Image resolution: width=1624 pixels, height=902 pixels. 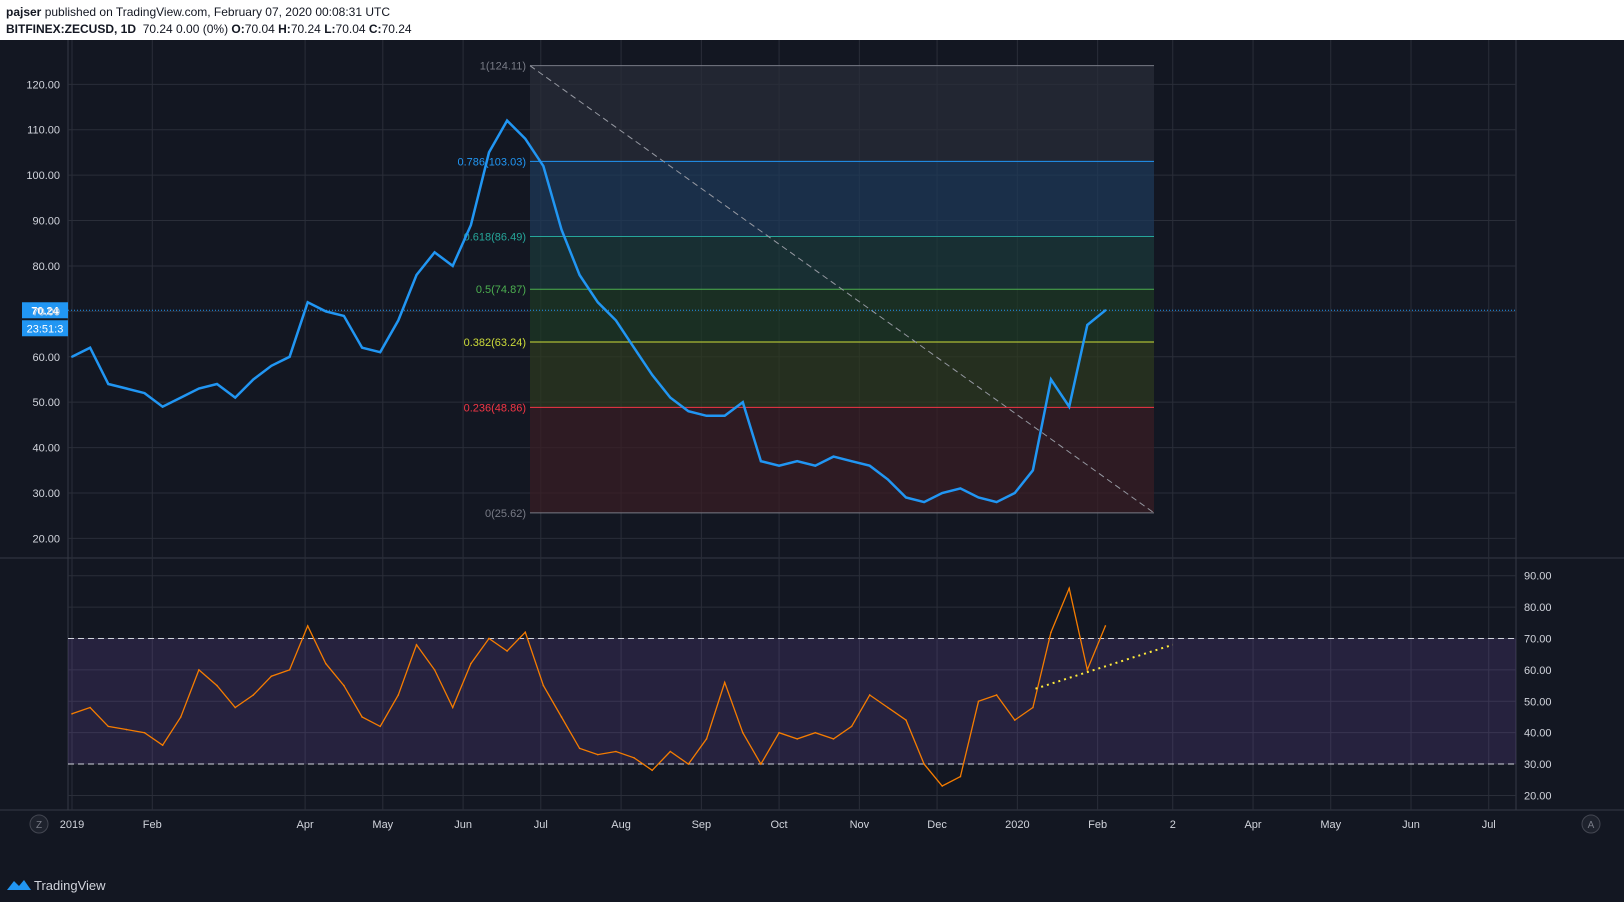 I want to click on footer: TradingView, so click(x=812, y=887).